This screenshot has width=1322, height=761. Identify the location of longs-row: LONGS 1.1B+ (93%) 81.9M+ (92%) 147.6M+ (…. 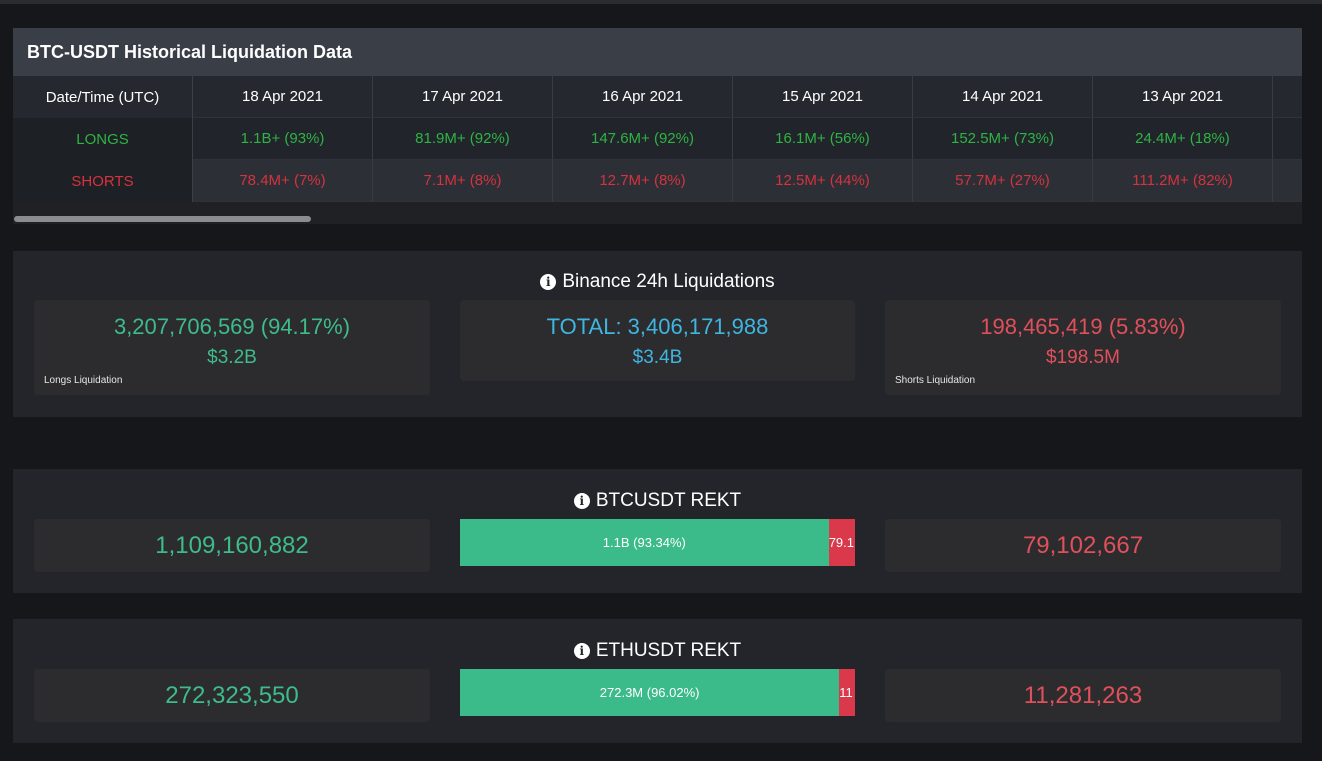
(657, 139).